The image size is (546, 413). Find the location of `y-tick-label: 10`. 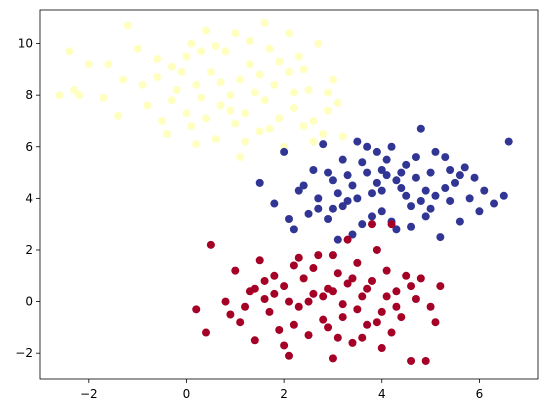

y-tick-label: 10 is located at coordinates (25, 44).